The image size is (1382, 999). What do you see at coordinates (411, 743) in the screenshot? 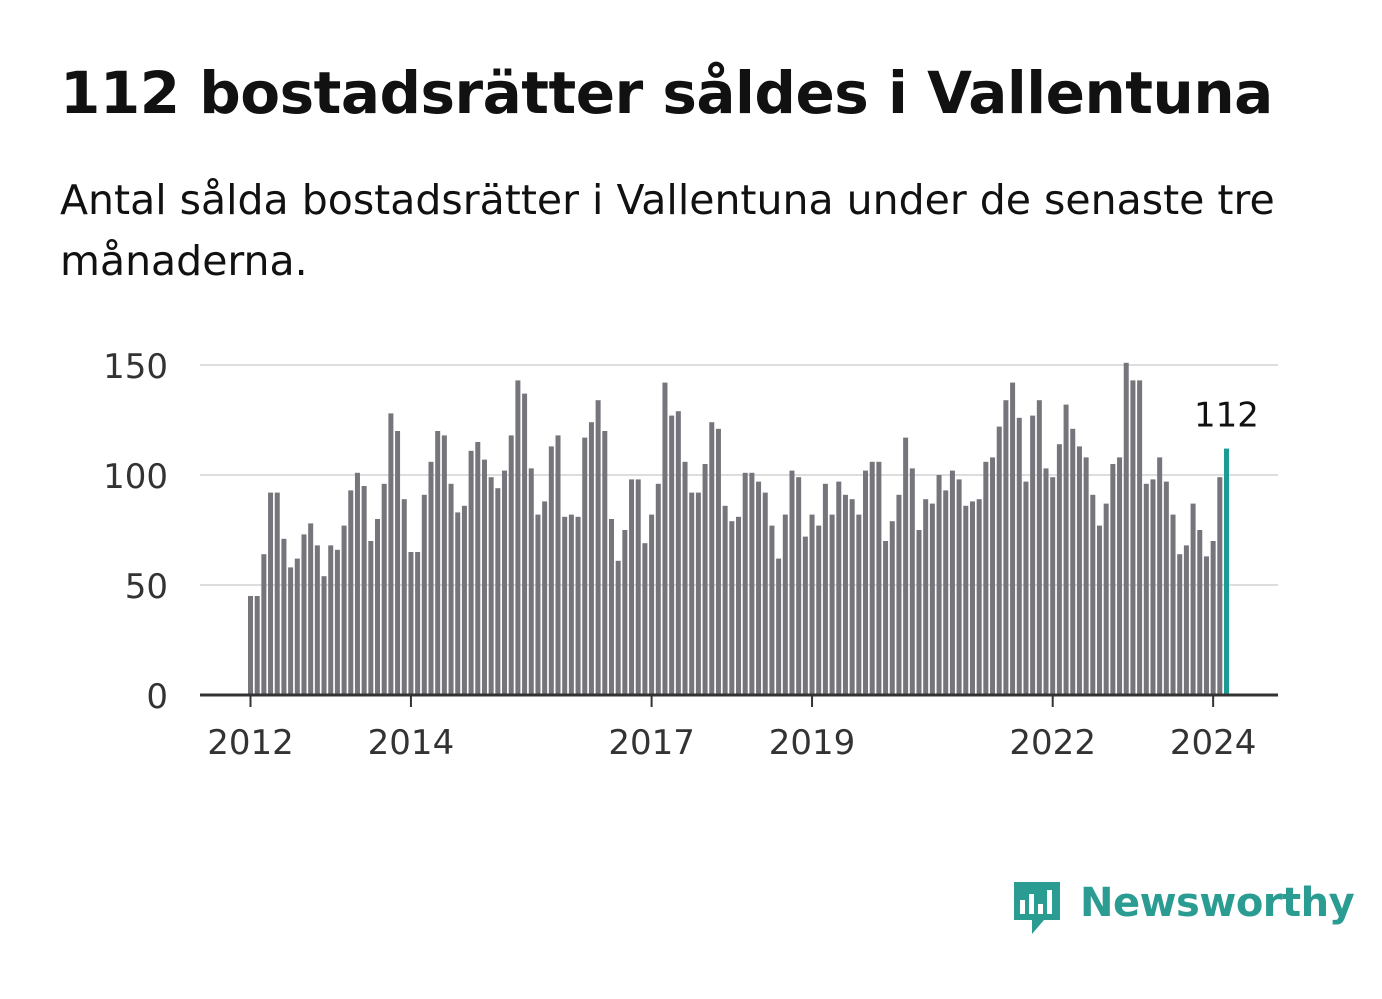
I see `x-tick-label: 2014` at bounding box center [411, 743].